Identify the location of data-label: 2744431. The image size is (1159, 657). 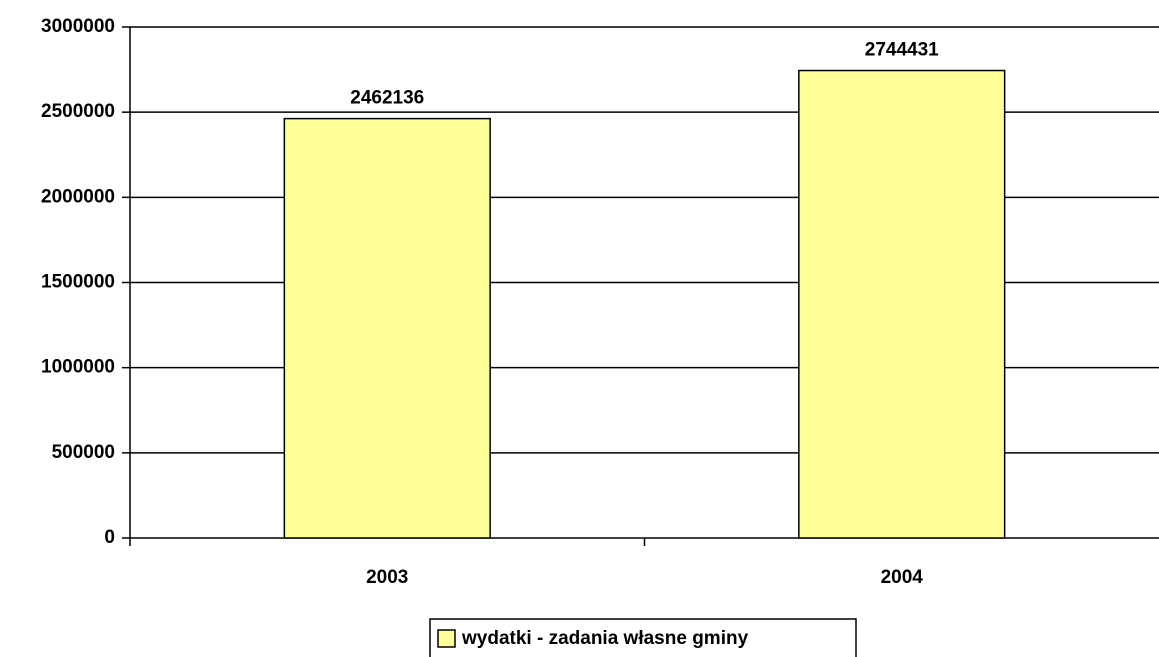
(902, 50).